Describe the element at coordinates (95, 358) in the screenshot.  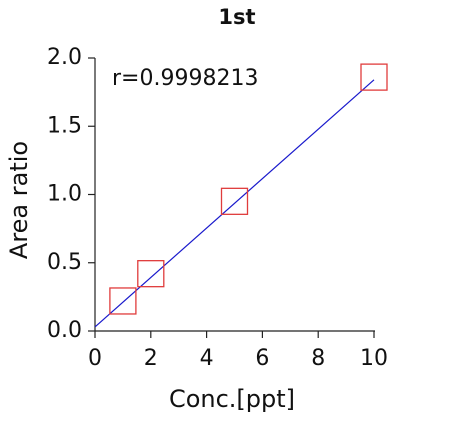
I see `x-tick-label: 0` at that location.